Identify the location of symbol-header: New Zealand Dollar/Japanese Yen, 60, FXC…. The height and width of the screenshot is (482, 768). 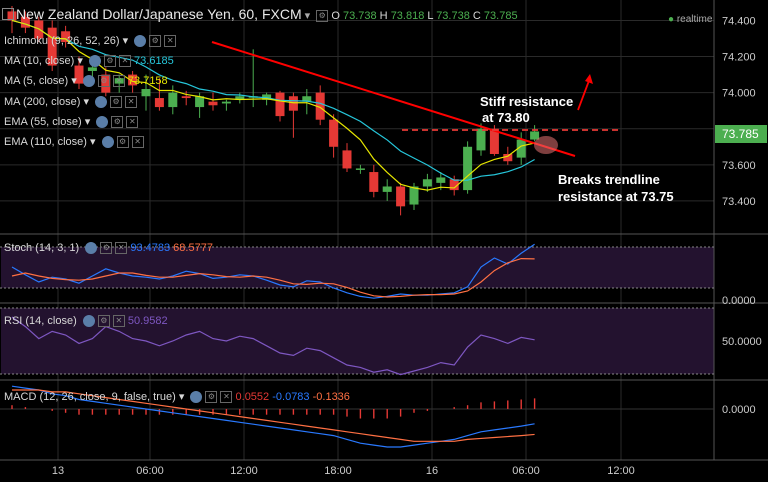
(267, 14).